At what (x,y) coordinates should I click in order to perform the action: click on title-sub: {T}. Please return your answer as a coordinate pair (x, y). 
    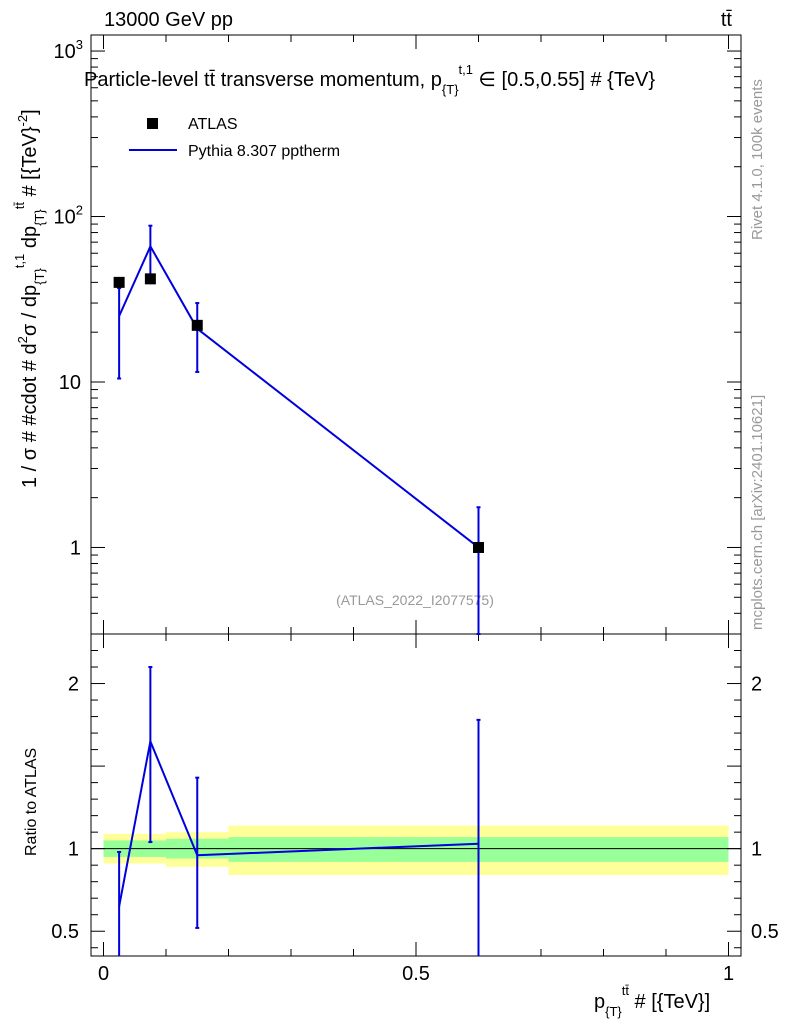
    Looking at the image, I should click on (450, 89).